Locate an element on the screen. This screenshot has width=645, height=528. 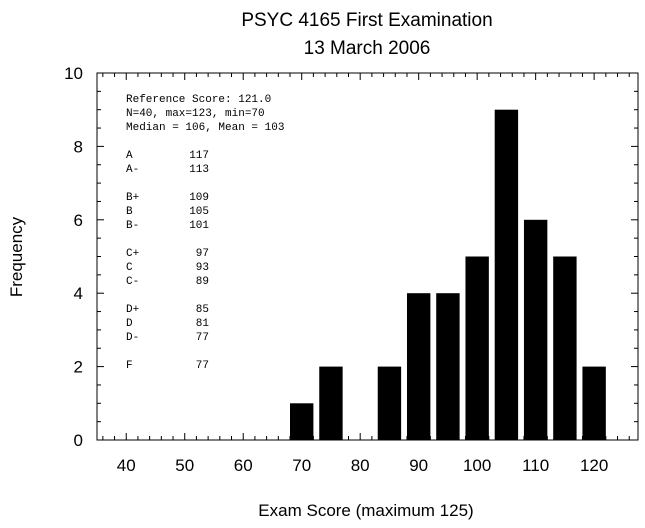
grade-cutoff: 113 is located at coordinates (199, 170).